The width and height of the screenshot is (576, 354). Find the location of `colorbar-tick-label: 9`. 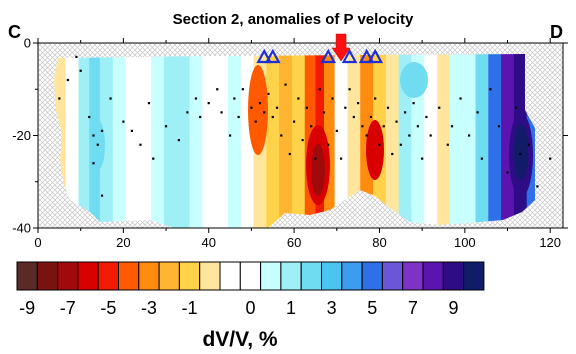

colorbar-tick-label: 9 is located at coordinates (453, 308).